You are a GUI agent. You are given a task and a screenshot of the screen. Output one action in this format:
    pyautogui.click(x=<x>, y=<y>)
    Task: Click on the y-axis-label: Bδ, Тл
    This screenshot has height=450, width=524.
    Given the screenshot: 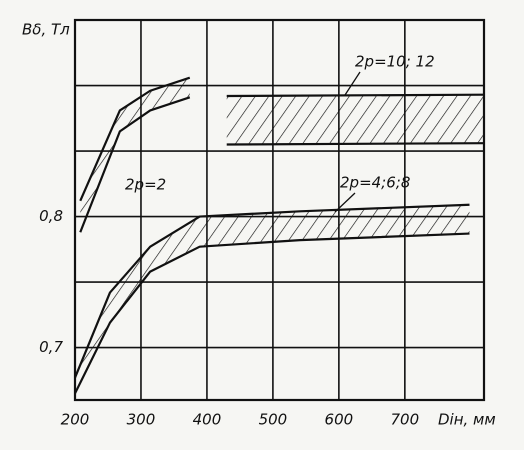 What is the action you would take?
    pyautogui.click(x=46, y=30)
    